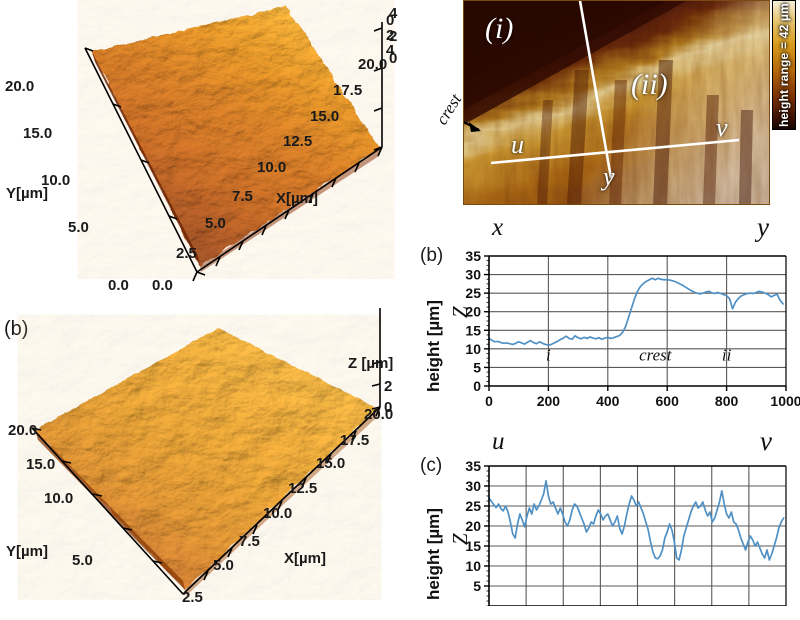  Describe the element at coordinates (287, 214) in the screenshot. I see `surface-top-x-ticks` at that location.